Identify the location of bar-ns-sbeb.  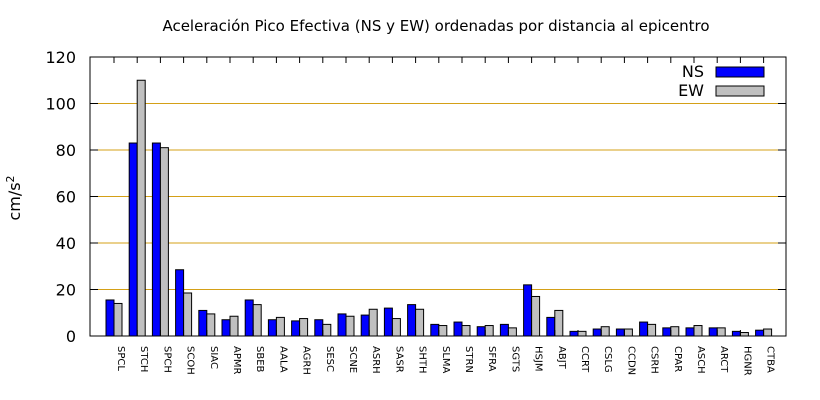
(249, 318).